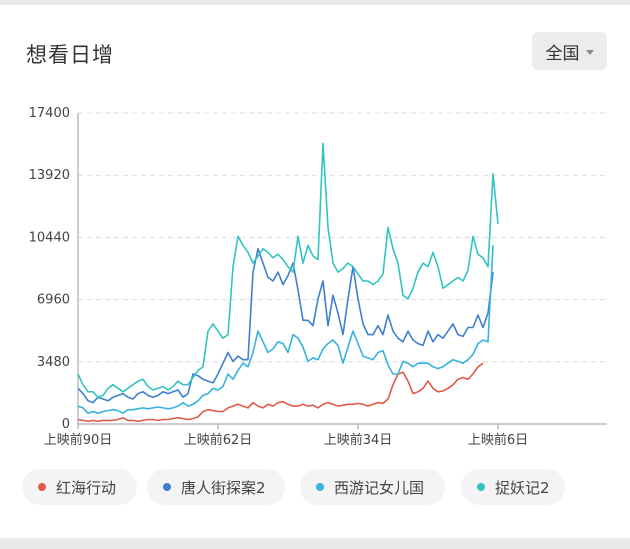 The width and height of the screenshot is (630, 549). I want to click on legend-item-1: 红海行动, so click(79, 487).